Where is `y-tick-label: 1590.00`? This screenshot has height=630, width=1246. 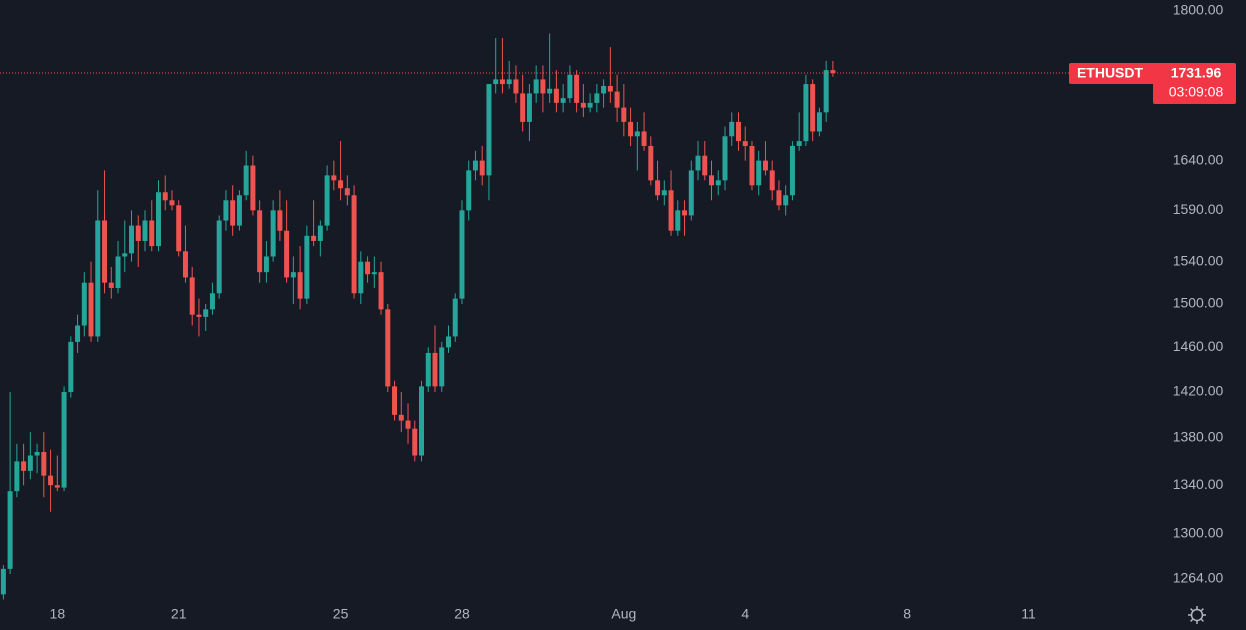
y-tick-label: 1590.00 is located at coordinates (1198, 209).